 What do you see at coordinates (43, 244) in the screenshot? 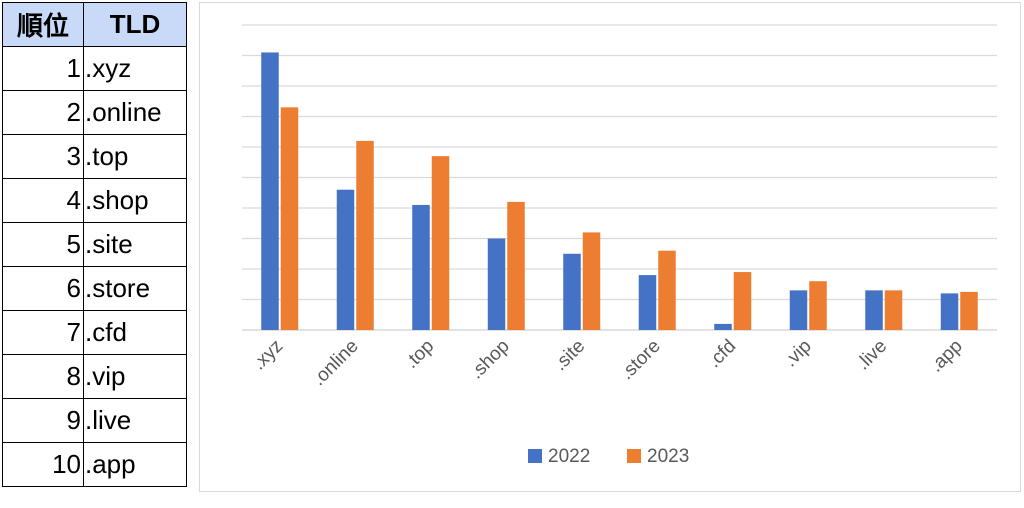
I see `rank-cell: 5` at bounding box center [43, 244].